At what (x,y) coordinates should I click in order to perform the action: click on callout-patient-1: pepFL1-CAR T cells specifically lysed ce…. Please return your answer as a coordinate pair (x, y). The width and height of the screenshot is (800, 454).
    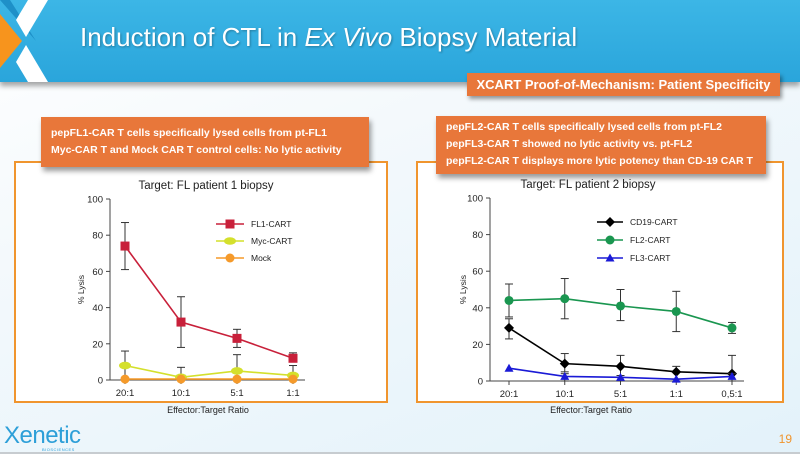
    Looking at the image, I should click on (205, 142).